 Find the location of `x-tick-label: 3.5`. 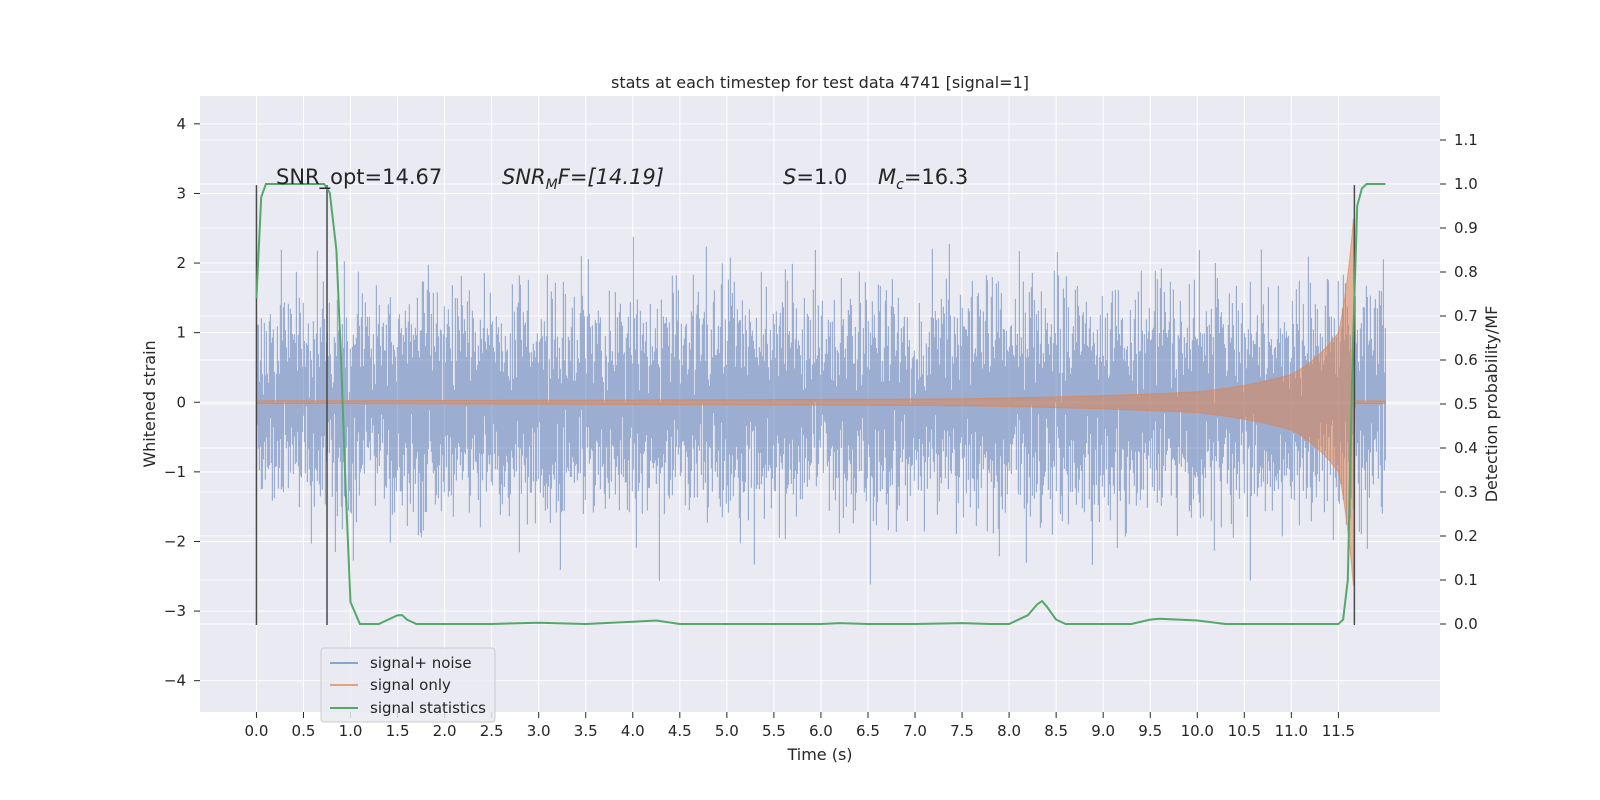

x-tick-label: 3.5 is located at coordinates (586, 731).